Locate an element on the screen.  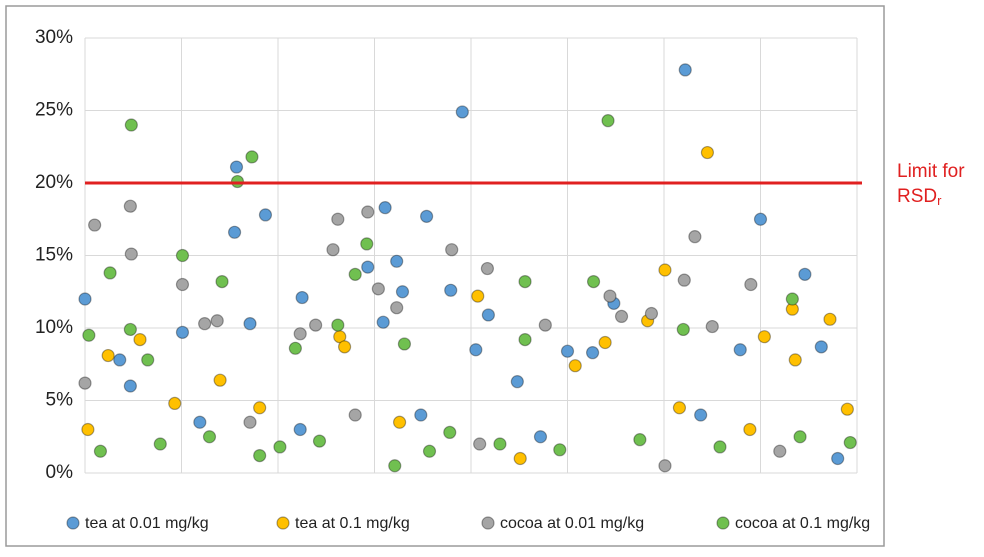
limit-label-subscript: r is located at coordinates (939, 200).